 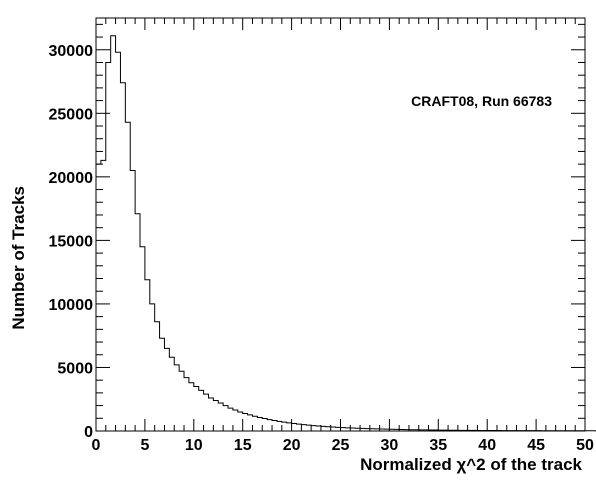 I want to click on y-tick-label: 10000, so click(x=71, y=305).